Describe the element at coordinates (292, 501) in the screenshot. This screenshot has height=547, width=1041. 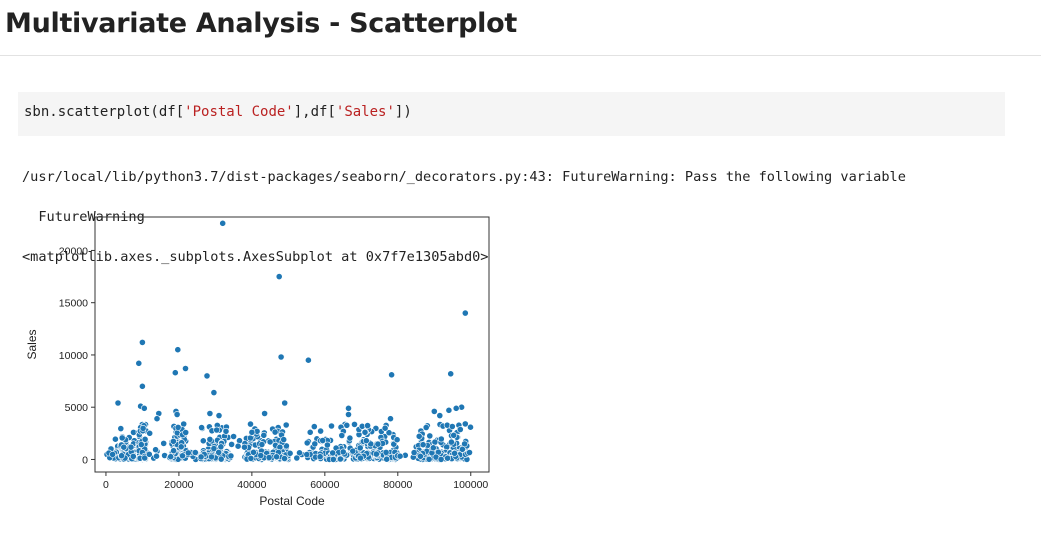
I see `x-axis-label: Postal Code` at that location.